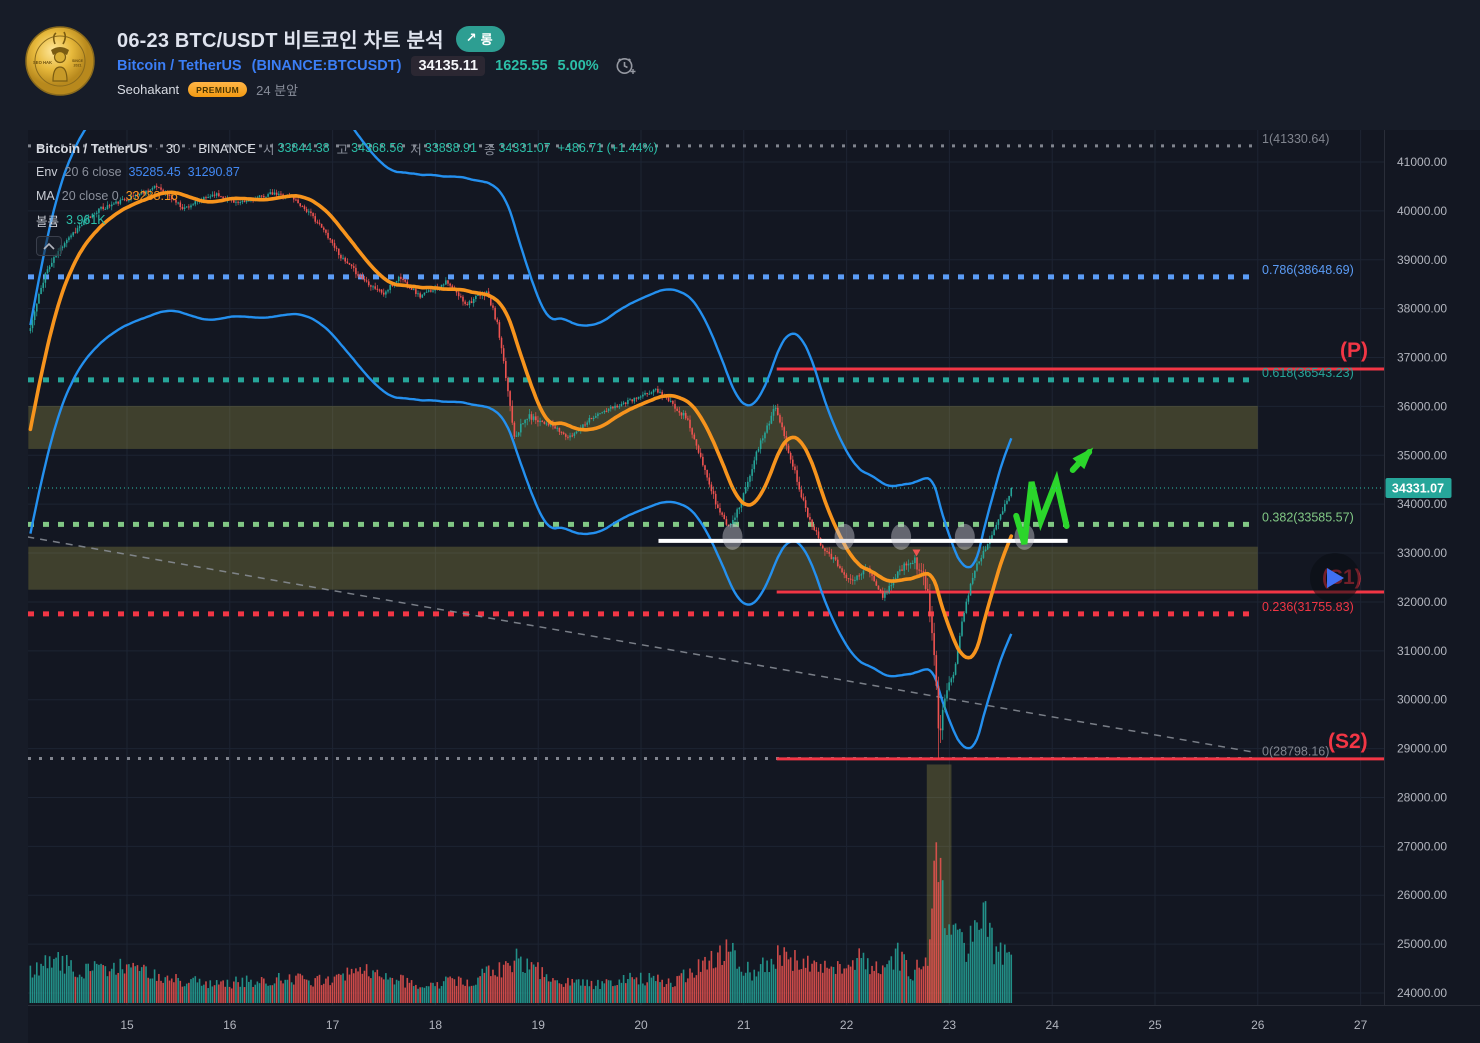 The image size is (1480, 1043). I want to click on collapse-legend-button, so click(49, 246).